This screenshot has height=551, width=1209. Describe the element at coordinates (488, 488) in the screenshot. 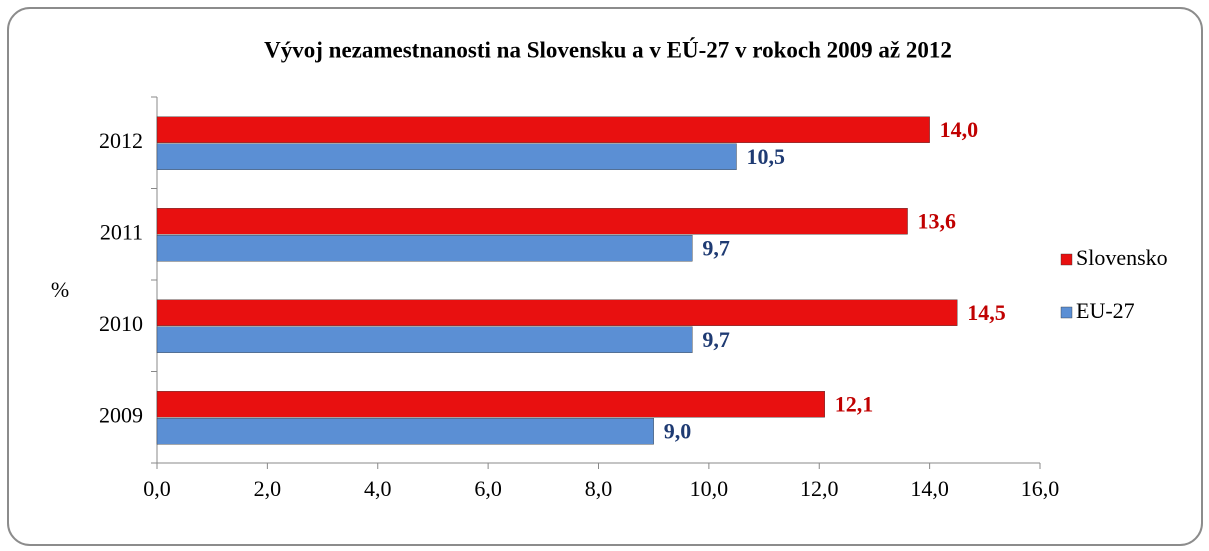

I see `x-tick-label: 6,0` at that location.